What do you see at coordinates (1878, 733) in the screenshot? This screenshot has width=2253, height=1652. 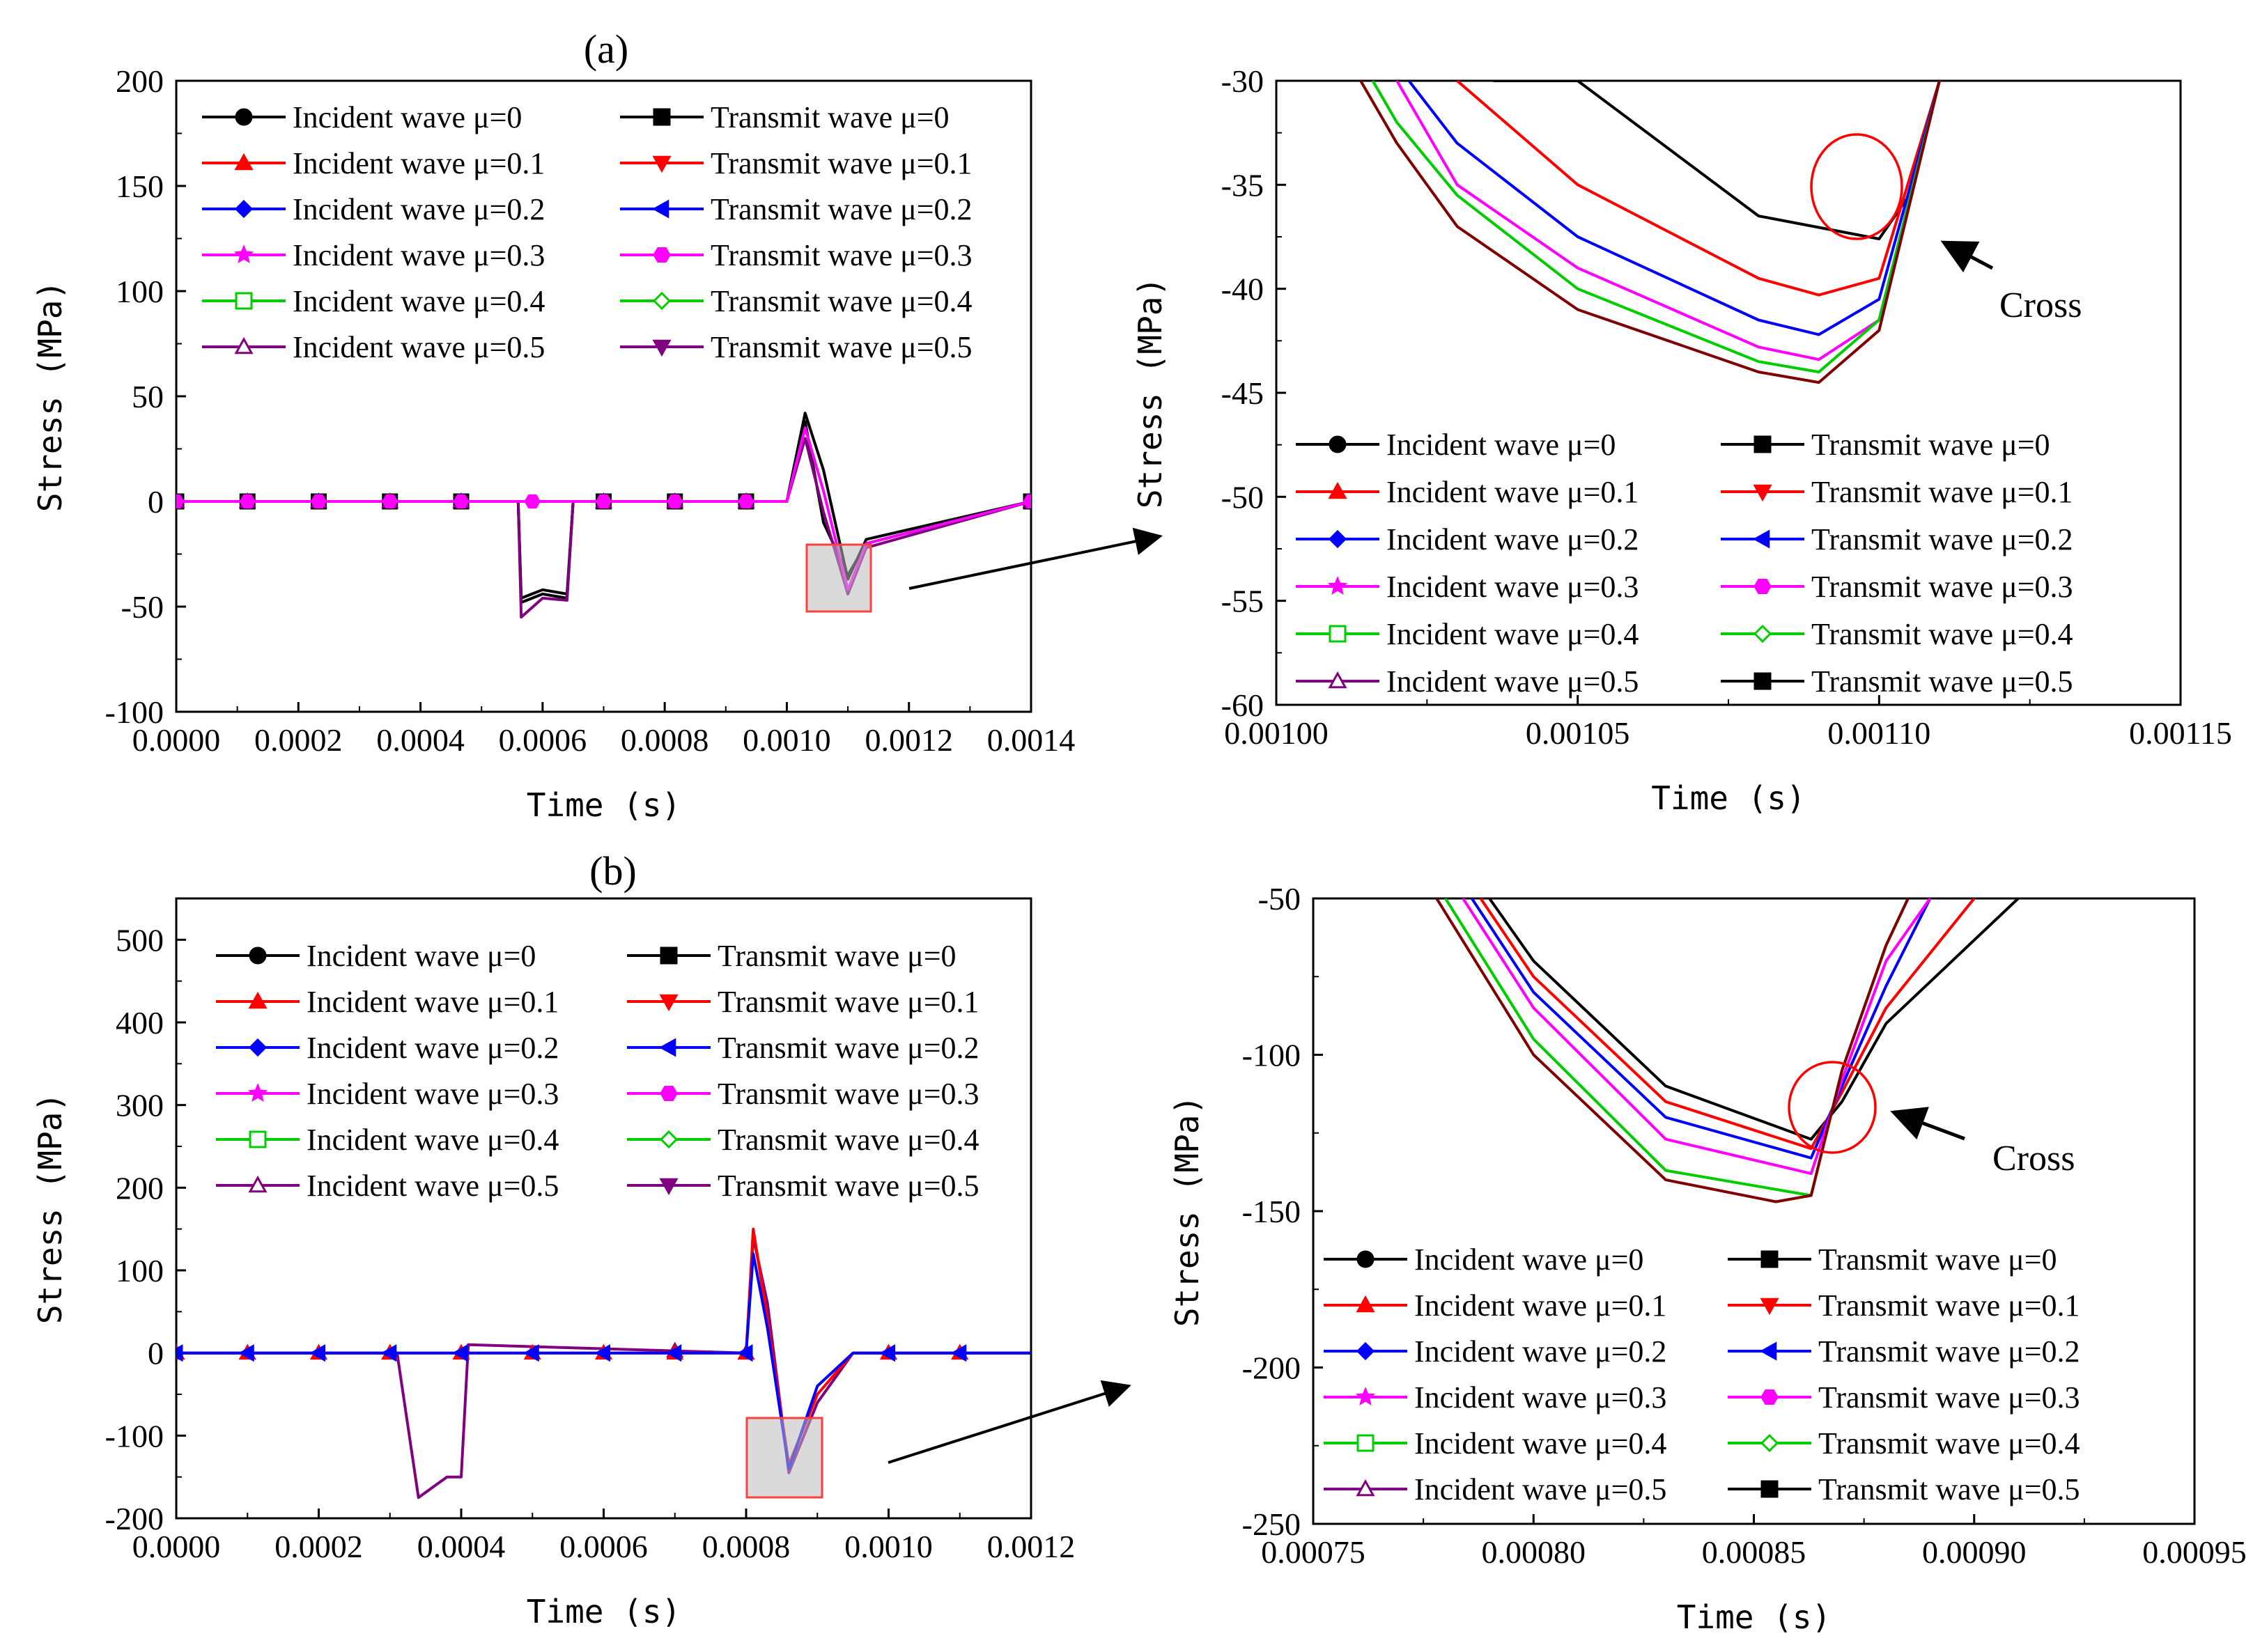 I see `x-tick-label: 0.00110` at bounding box center [1878, 733].